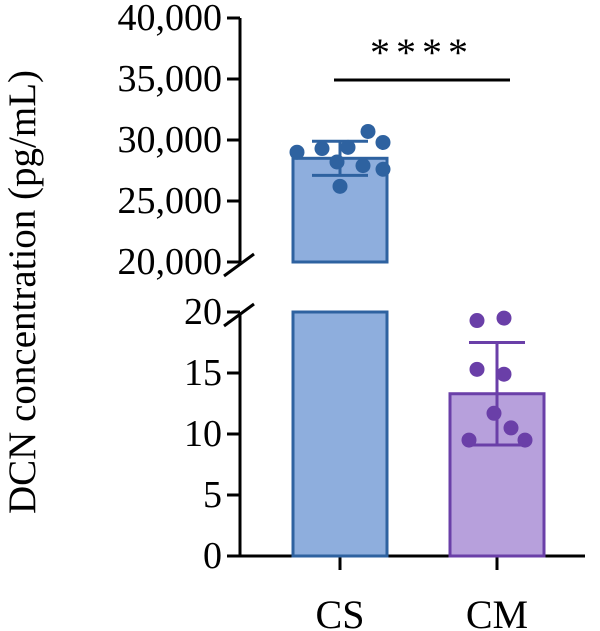 The height and width of the screenshot is (631, 600). I want to click on y-tick-label: 5, so click(212, 495).